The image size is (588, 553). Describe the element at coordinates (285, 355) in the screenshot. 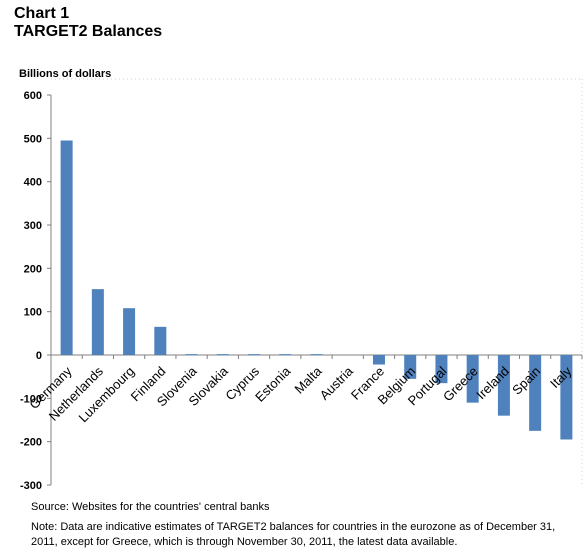

I see `bar-estonia` at that location.